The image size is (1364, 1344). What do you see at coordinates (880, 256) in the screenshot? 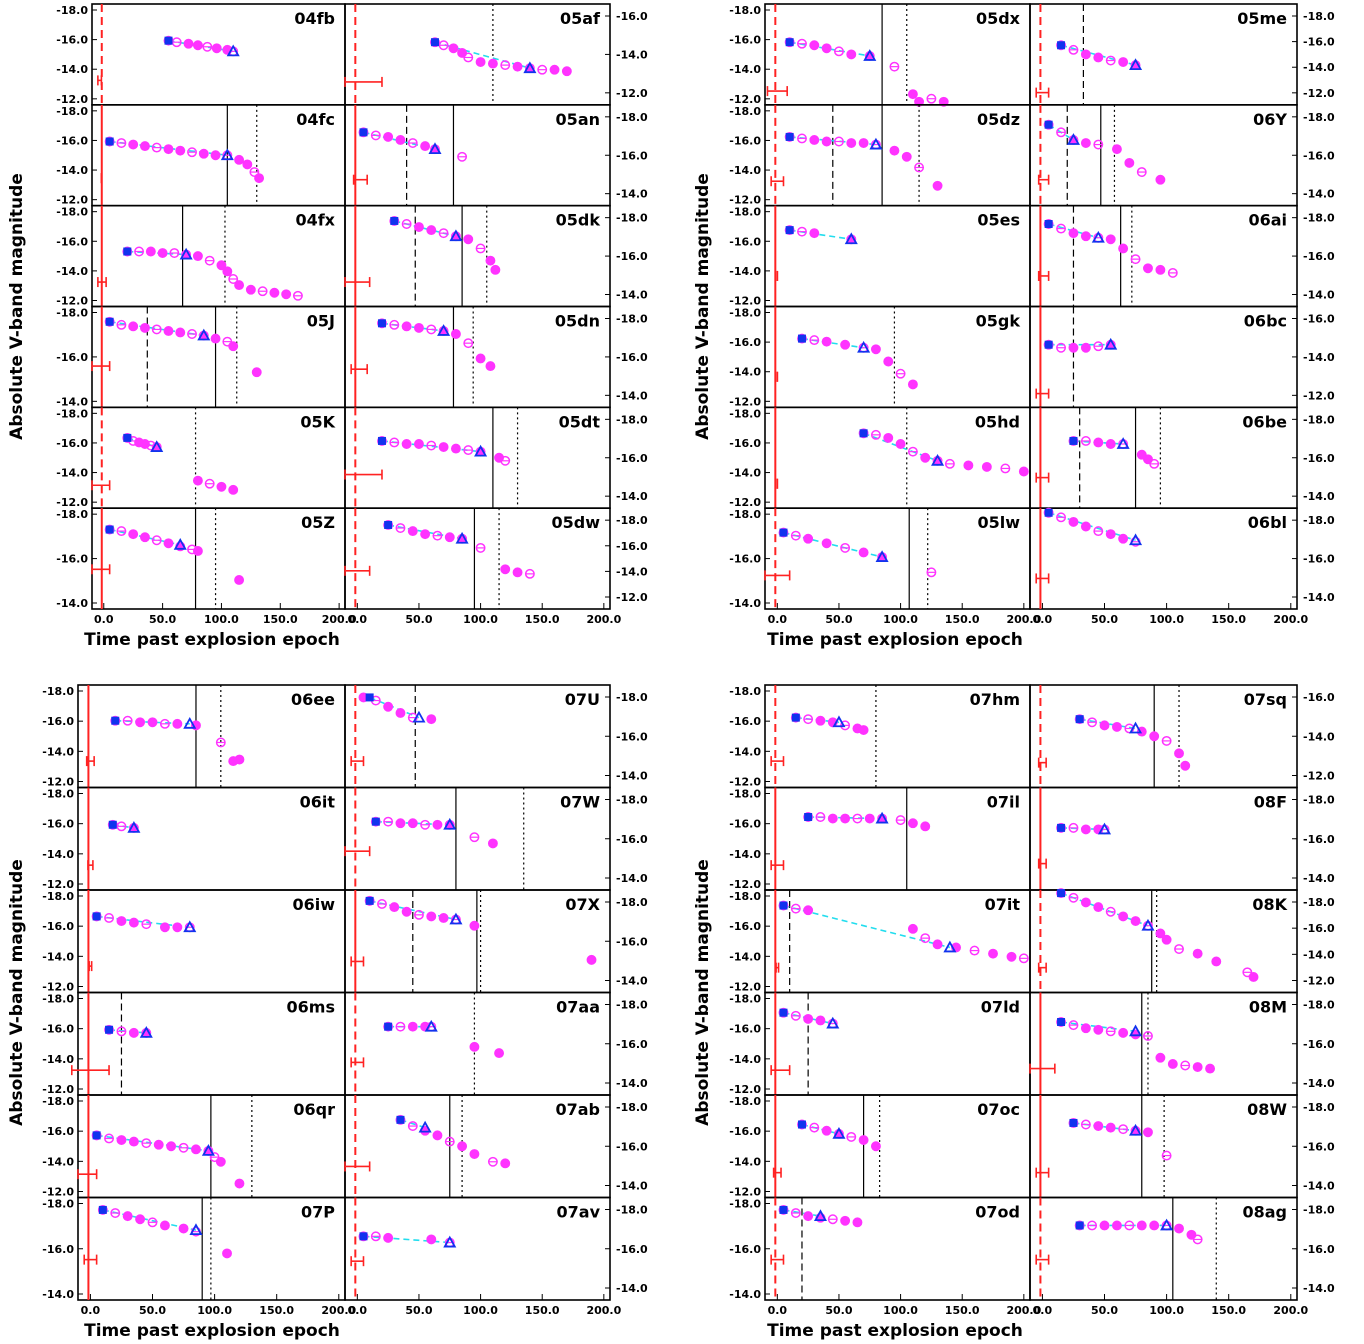
I see `panel-05es: 05es -18.0 -16.0 -14.0 -12.0` at bounding box center [880, 256].